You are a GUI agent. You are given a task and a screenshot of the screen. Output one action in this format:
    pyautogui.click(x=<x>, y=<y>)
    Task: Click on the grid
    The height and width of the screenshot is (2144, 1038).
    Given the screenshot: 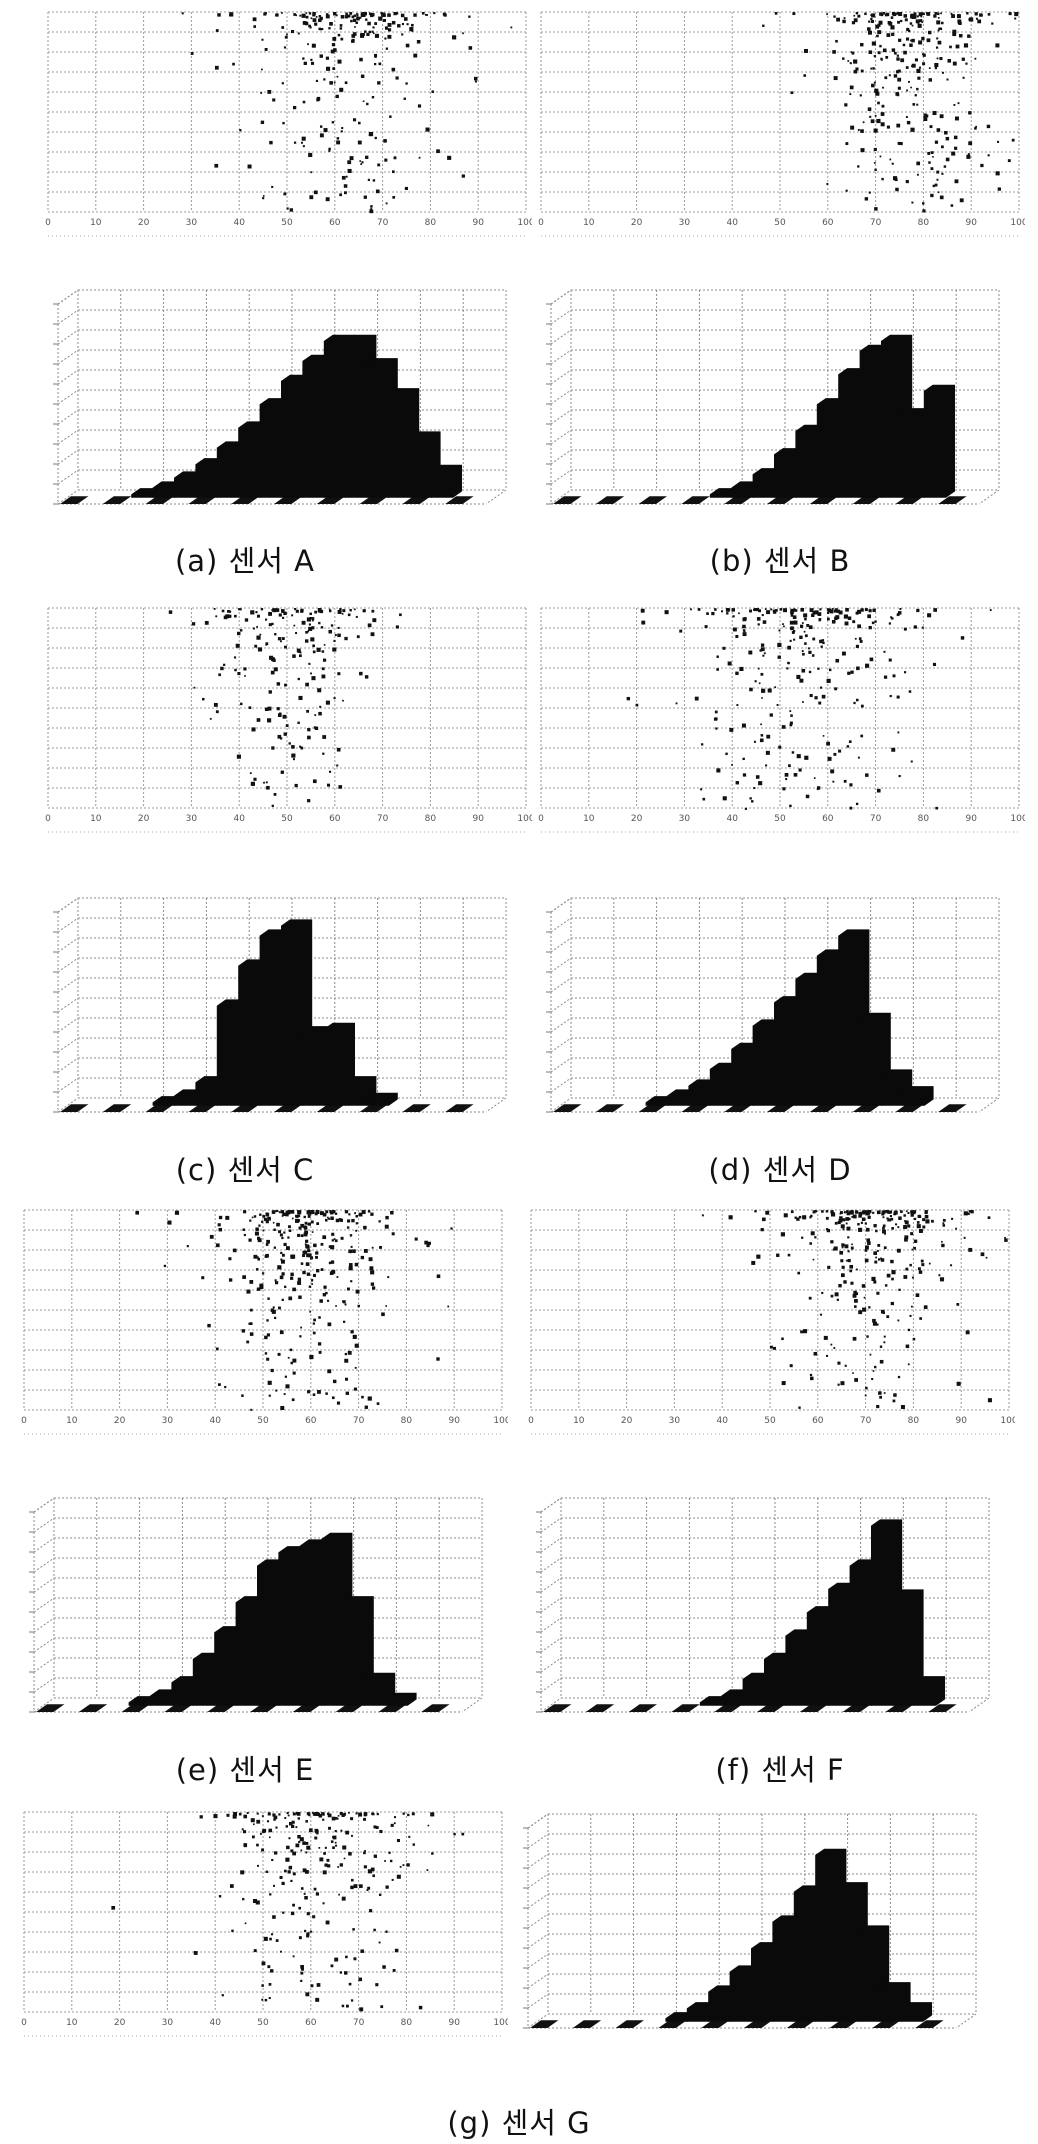 What is the action you would take?
    pyautogui.click(x=263, y=1310)
    